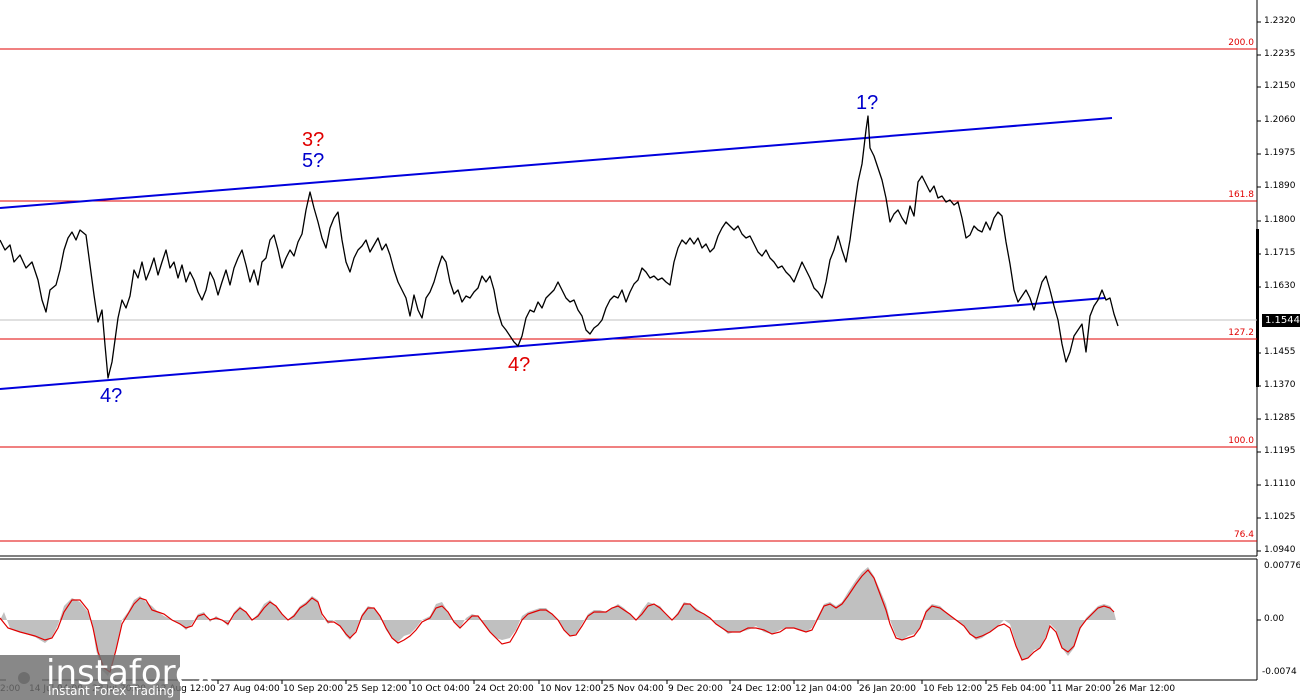 Image resolution: width=1300 pixels, height=700 pixels. Describe the element at coordinates (377, 689) in the screenshot. I see `x-tick-label: 25 Sep 12:00` at that location.